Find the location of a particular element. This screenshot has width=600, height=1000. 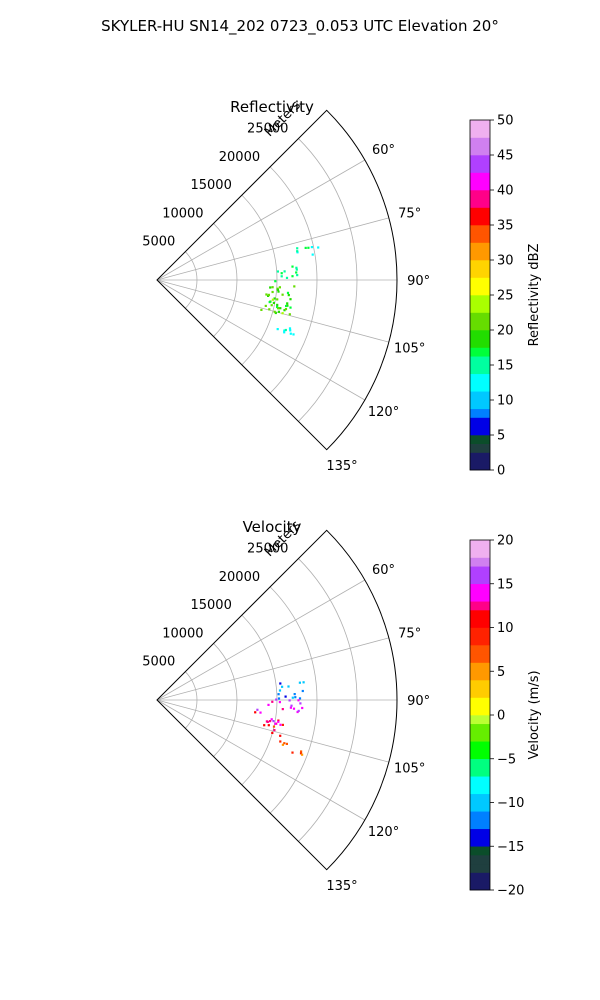

theta-tick-label: 120° is located at coordinates (383, 412).